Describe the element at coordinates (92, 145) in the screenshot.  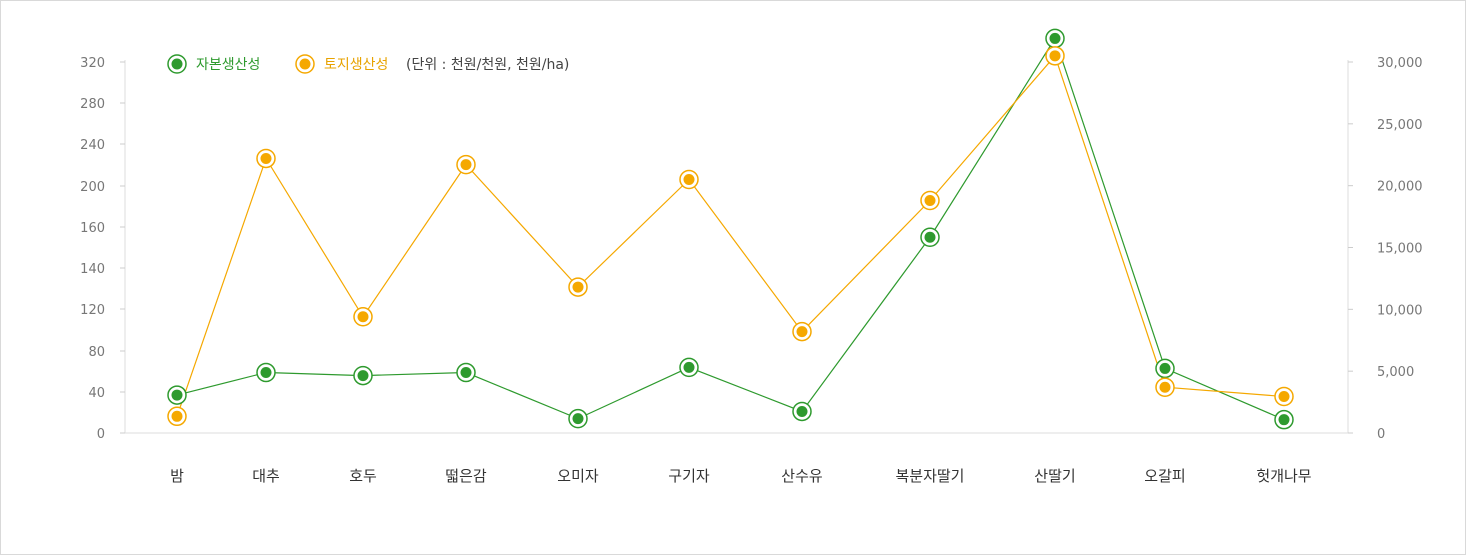
I see `left-tick-label: 240` at that location.